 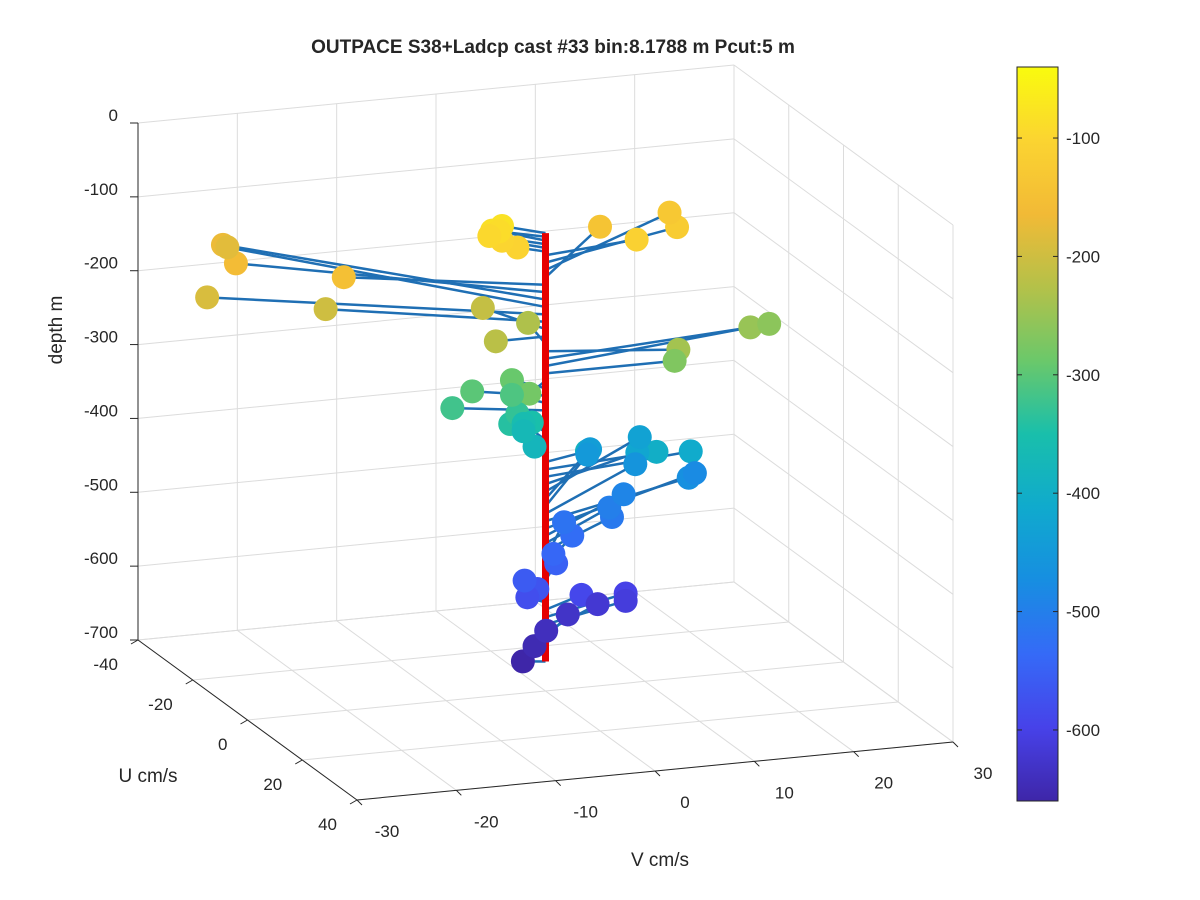 I want to click on z-tick-label: -200, so click(x=101, y=263).